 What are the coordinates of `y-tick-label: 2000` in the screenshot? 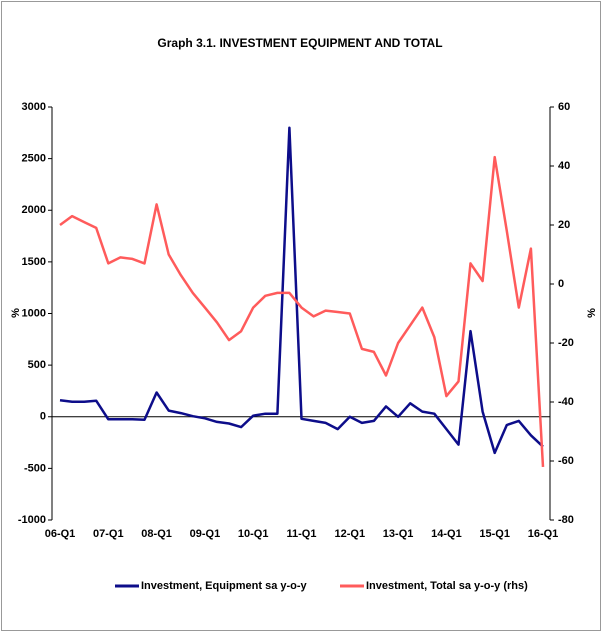 It's located at (34, 210).